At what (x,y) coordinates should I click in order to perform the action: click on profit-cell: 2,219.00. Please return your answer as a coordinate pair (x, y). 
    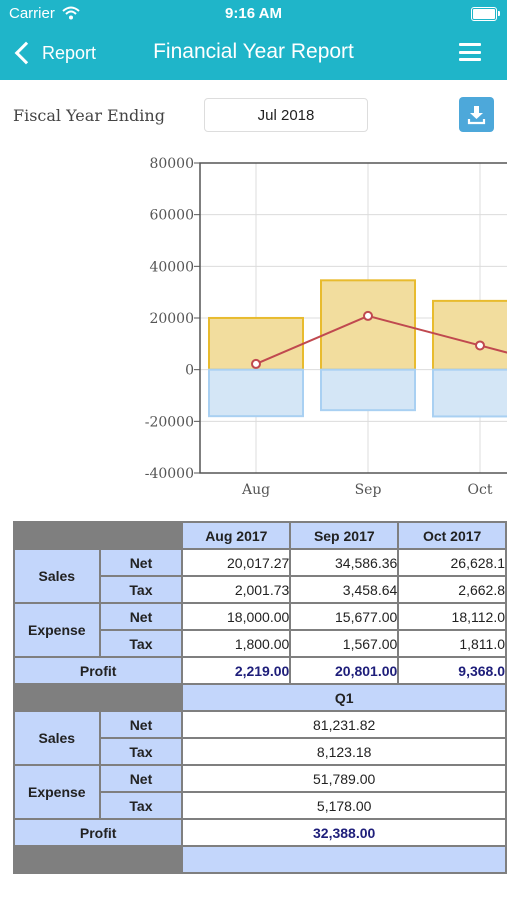
    Looking at the image, I should click on (236, 670).